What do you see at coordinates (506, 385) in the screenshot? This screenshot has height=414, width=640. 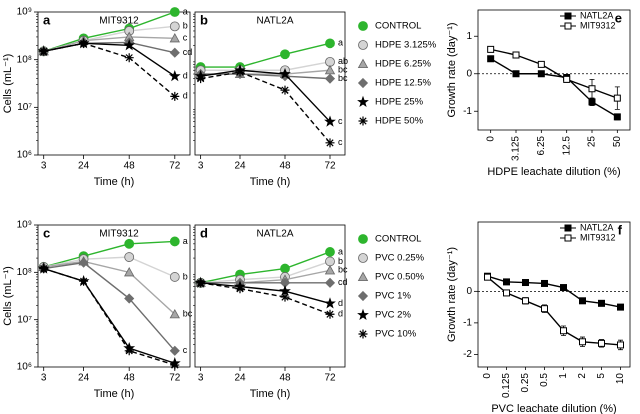 I see `x-tick-label: 0.125` at bounding box center [506, 385].